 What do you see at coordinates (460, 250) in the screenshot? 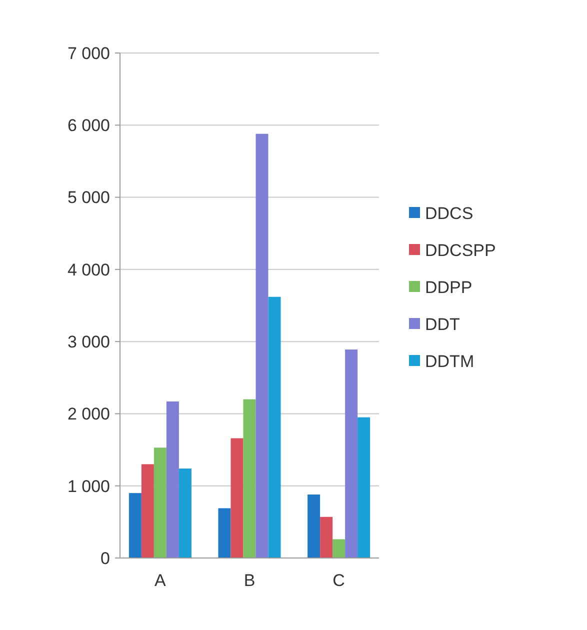
I see `legend-label: DDCSPP` at bounding box center [460, 250].